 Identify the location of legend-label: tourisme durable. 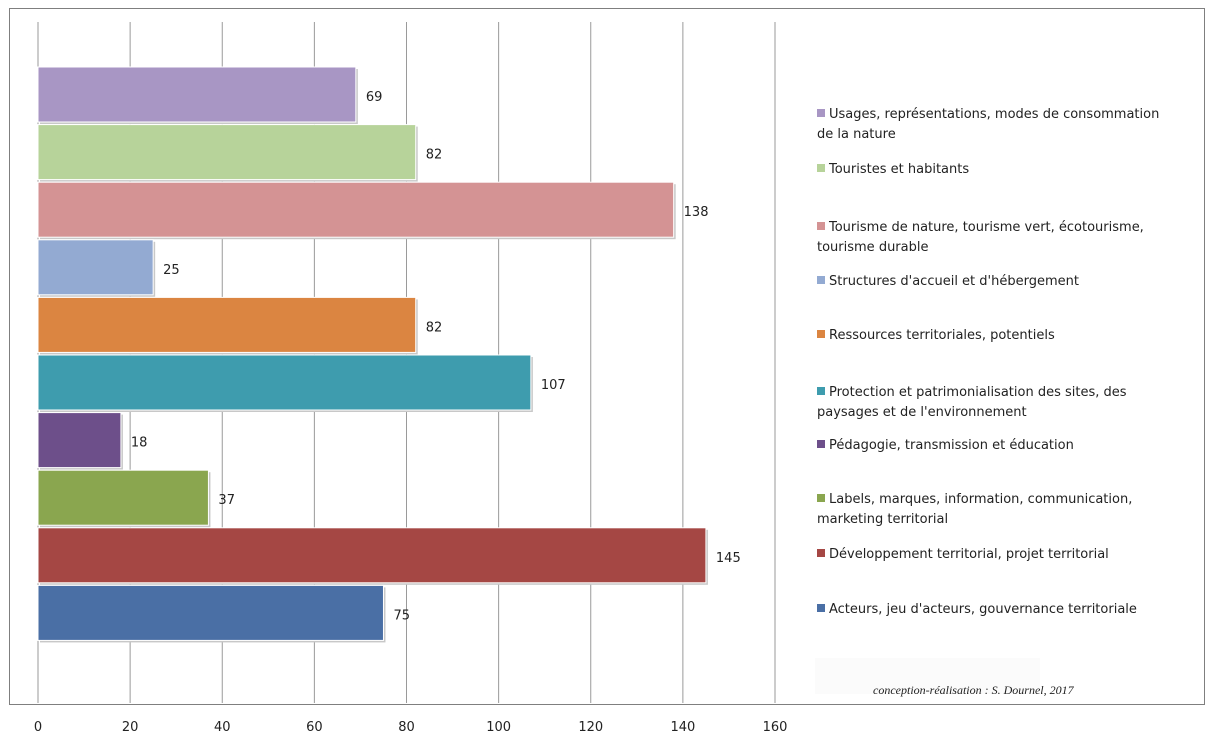
(873, 247).